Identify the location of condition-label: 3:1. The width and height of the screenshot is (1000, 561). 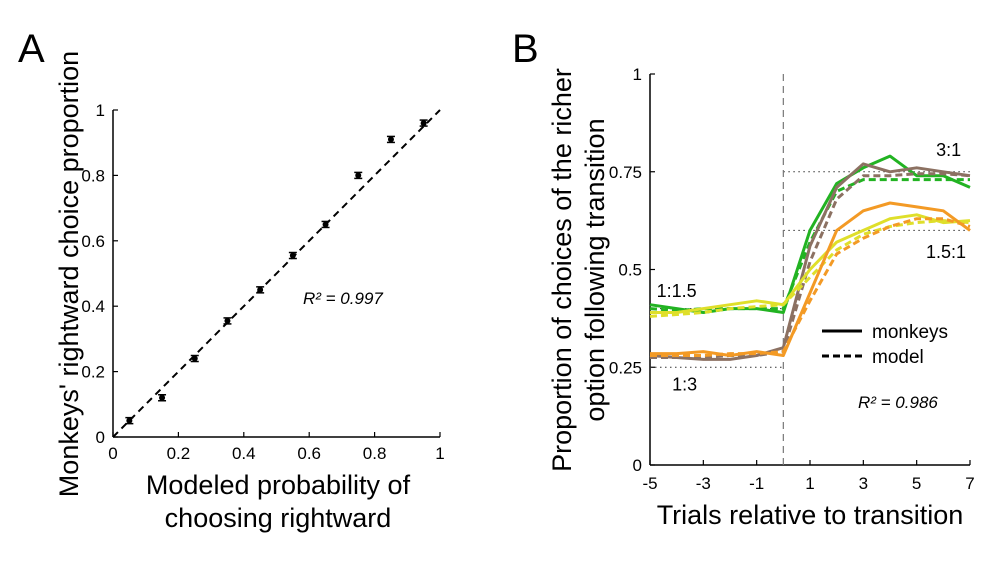
(948, 150).